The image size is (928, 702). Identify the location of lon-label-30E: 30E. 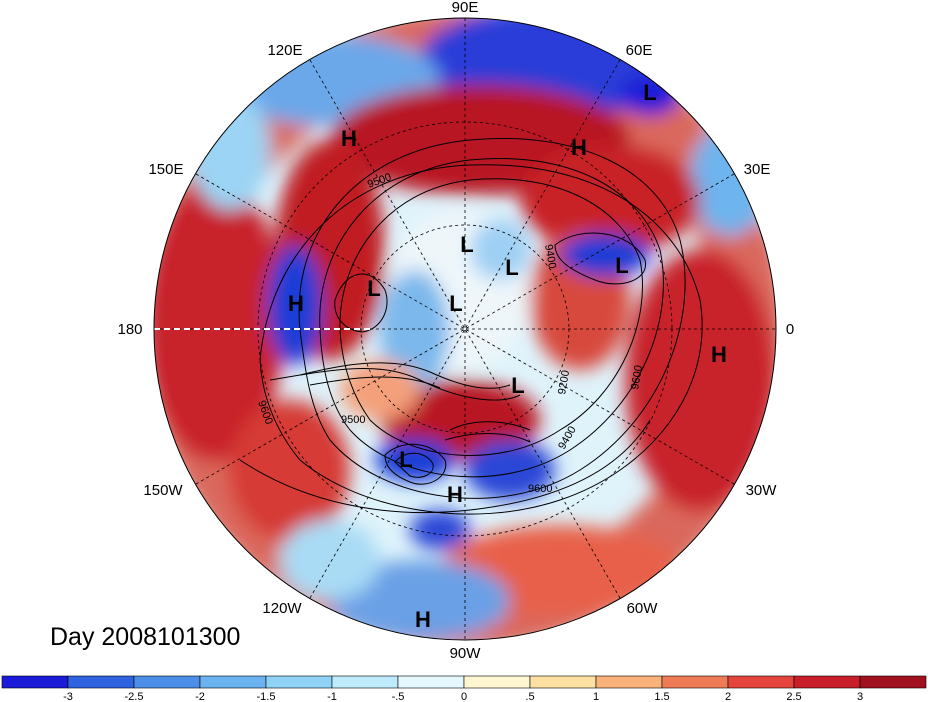
(757, 169).